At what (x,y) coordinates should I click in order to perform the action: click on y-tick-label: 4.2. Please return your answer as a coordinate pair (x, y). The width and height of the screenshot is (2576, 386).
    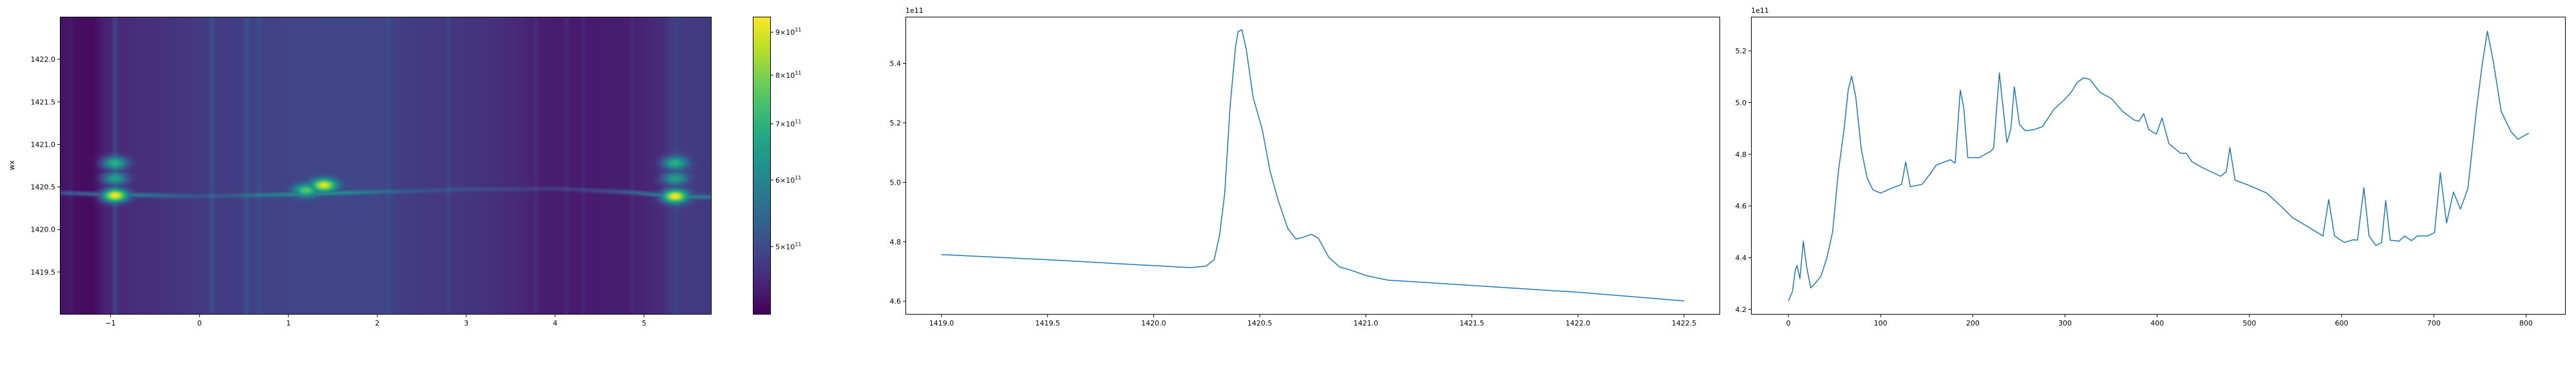
    Looking at the image, I should click on (1741, 310).